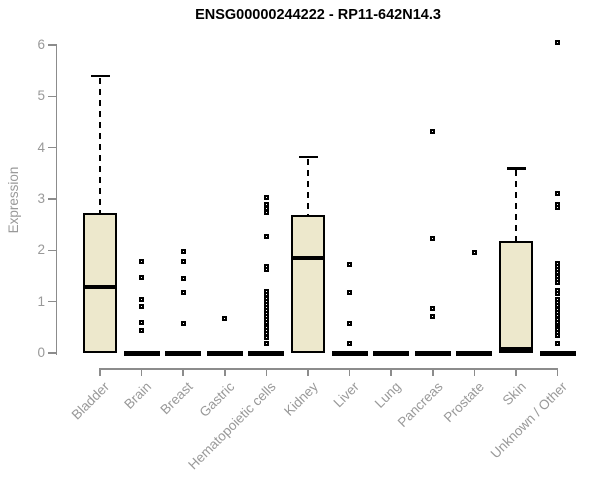  I want to click on x-tick-label-text: Brain, so click(138, 395).